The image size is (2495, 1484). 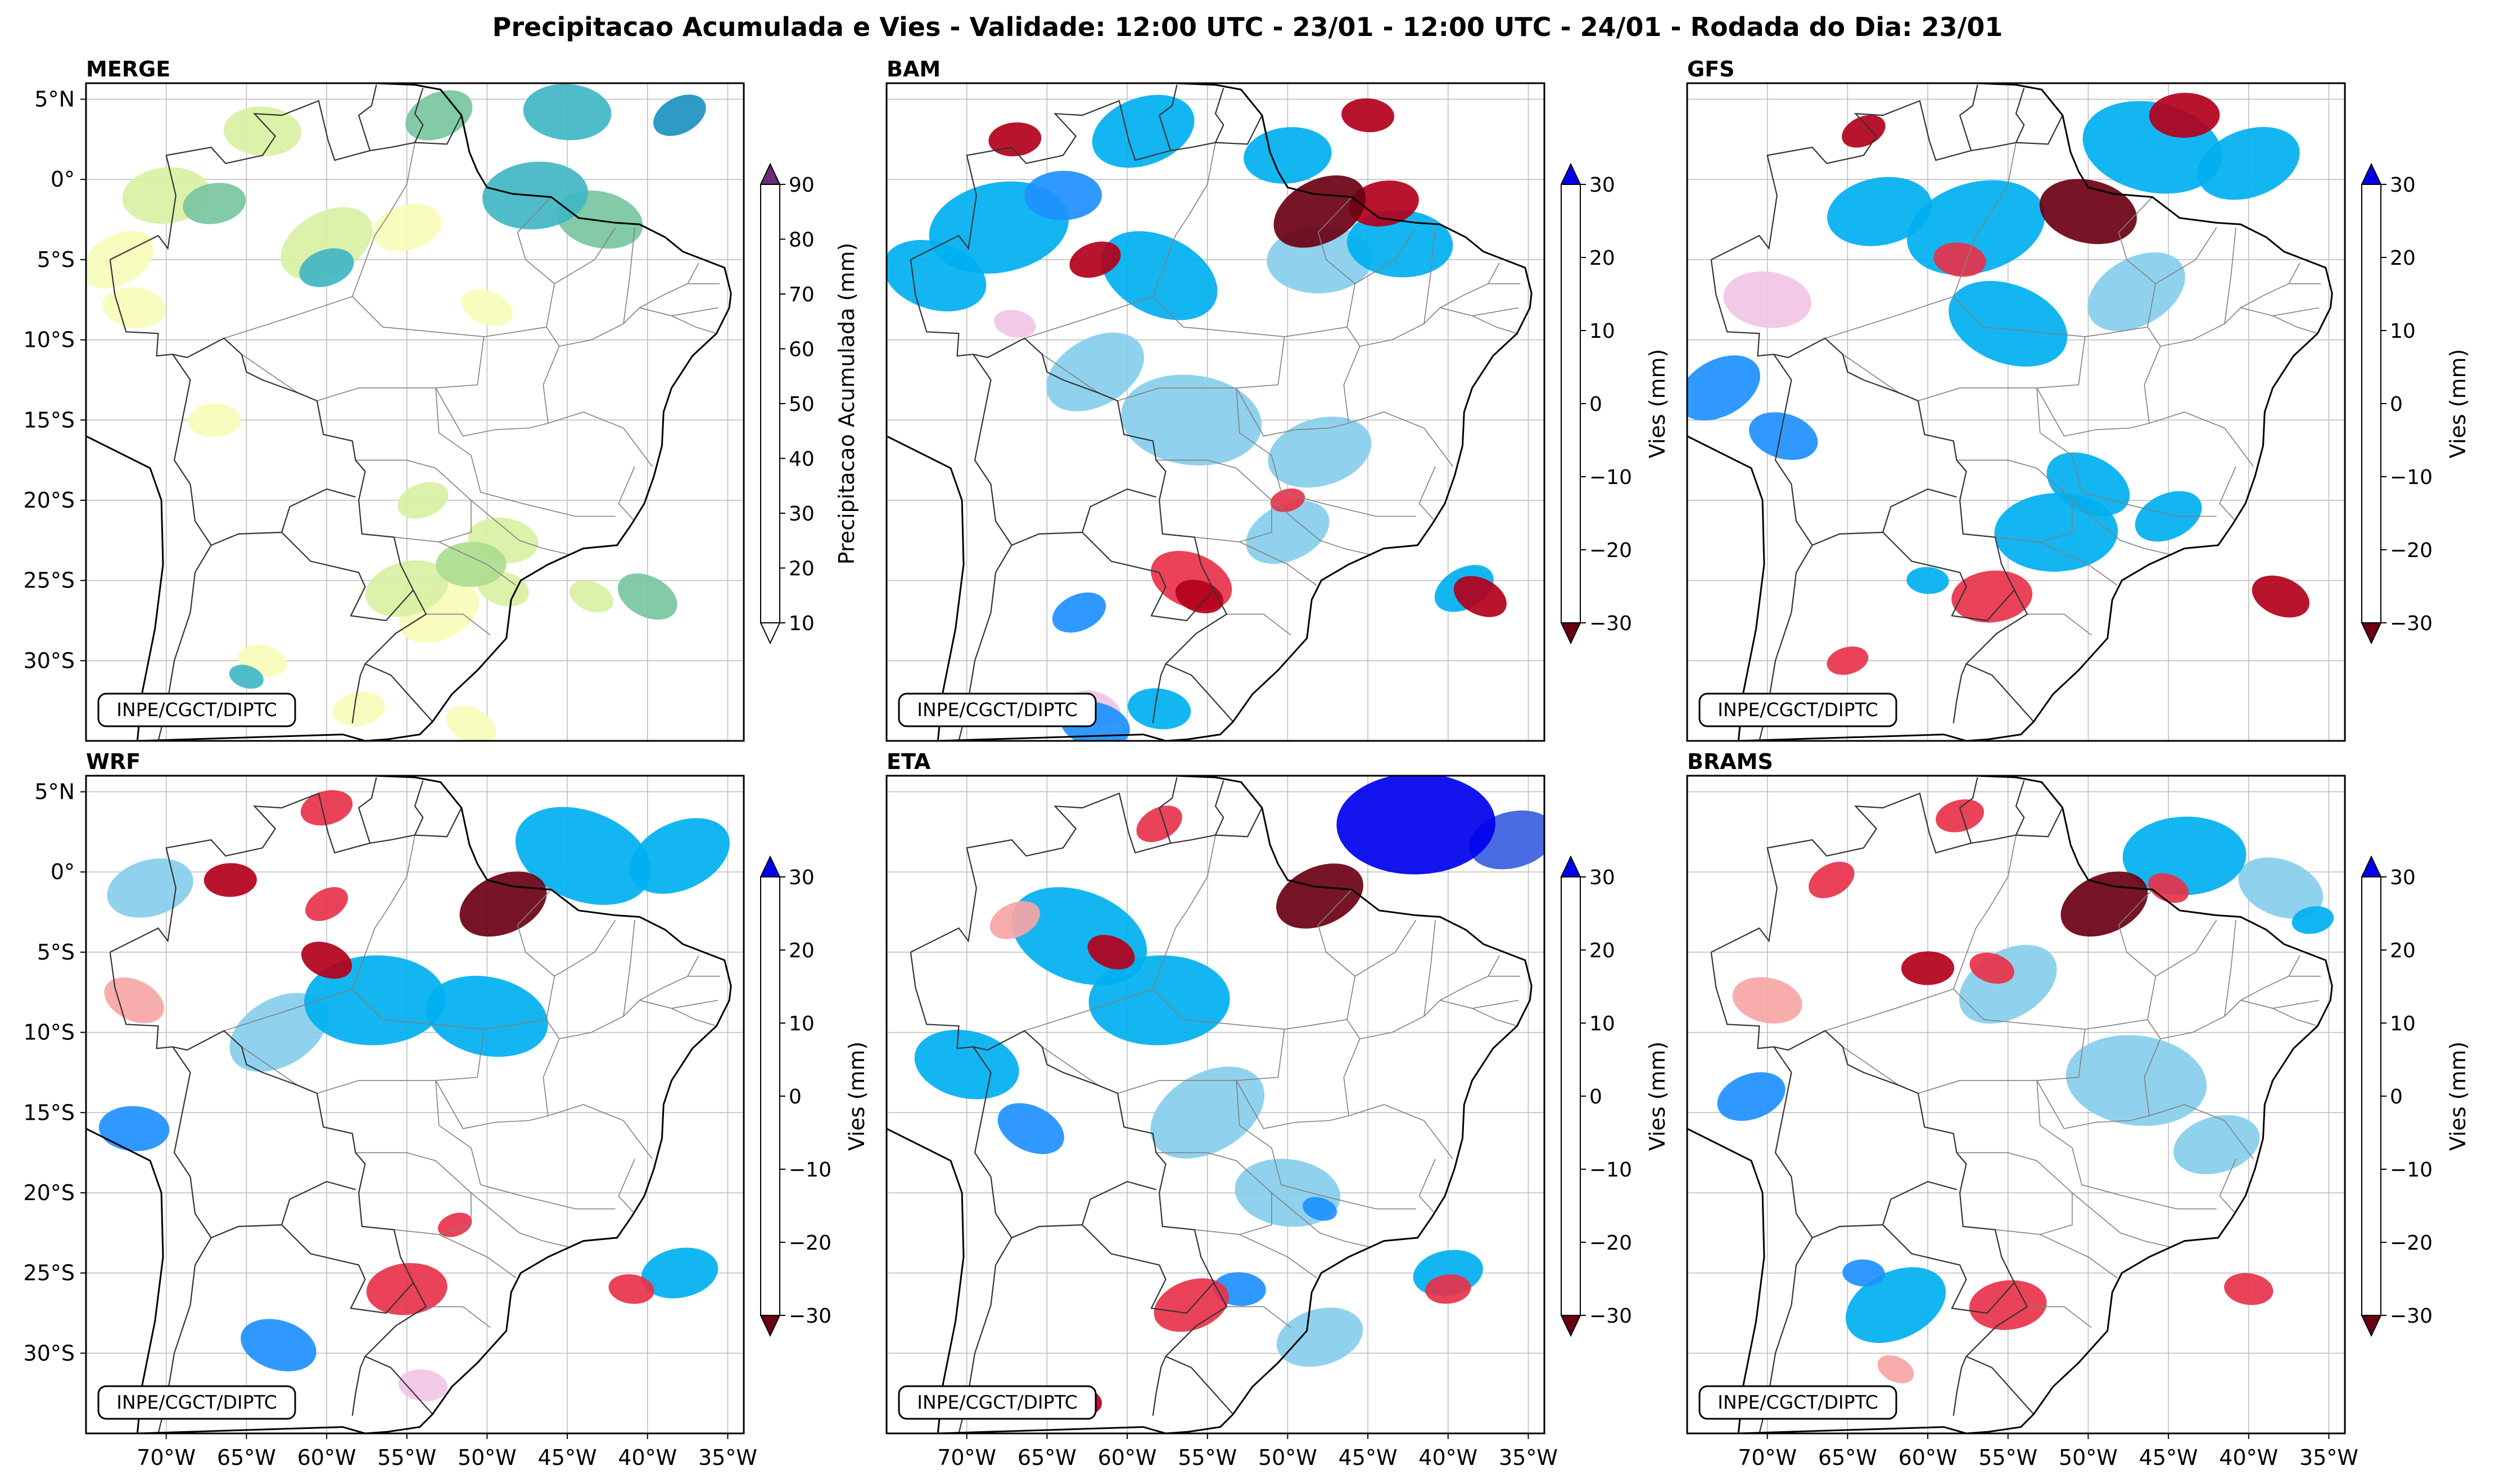 I want to click on y-tick-label: 10°S, so click(x=49, y=340).